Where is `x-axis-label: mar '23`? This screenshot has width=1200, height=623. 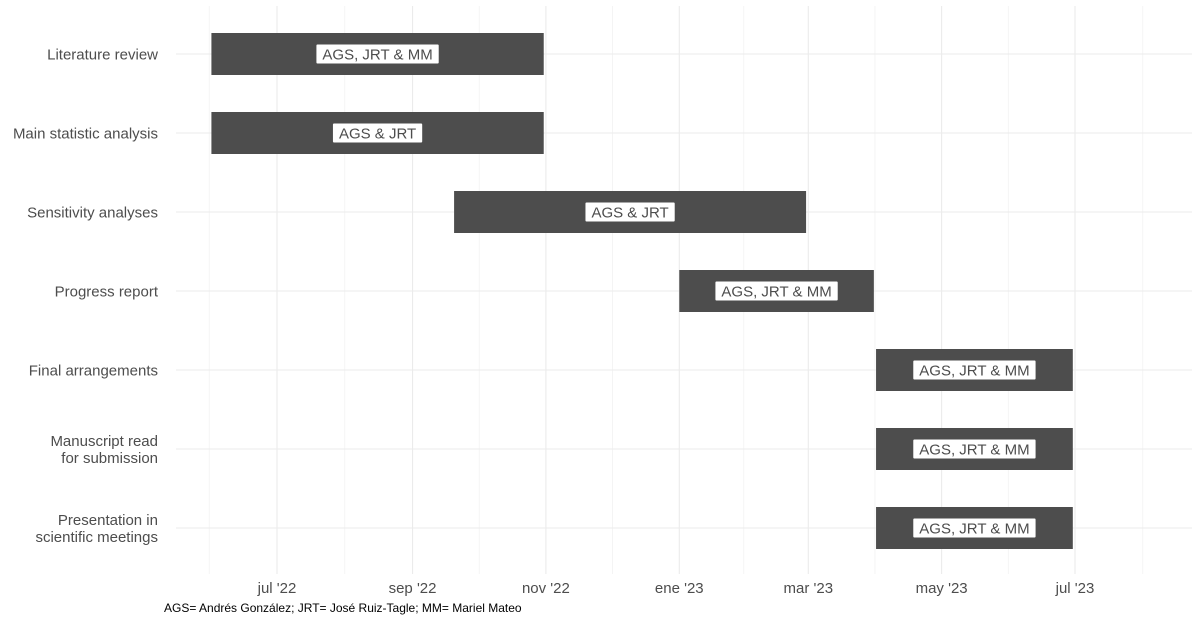
x-axis-label: mar '23 is located at coordinates (808, 588).